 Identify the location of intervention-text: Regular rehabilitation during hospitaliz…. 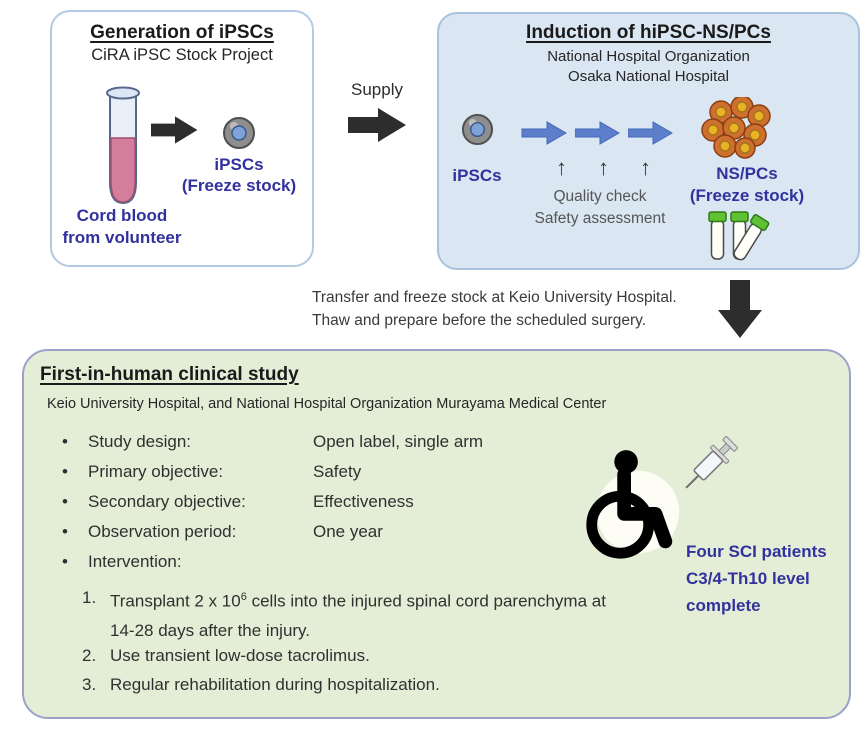
(275, 684).